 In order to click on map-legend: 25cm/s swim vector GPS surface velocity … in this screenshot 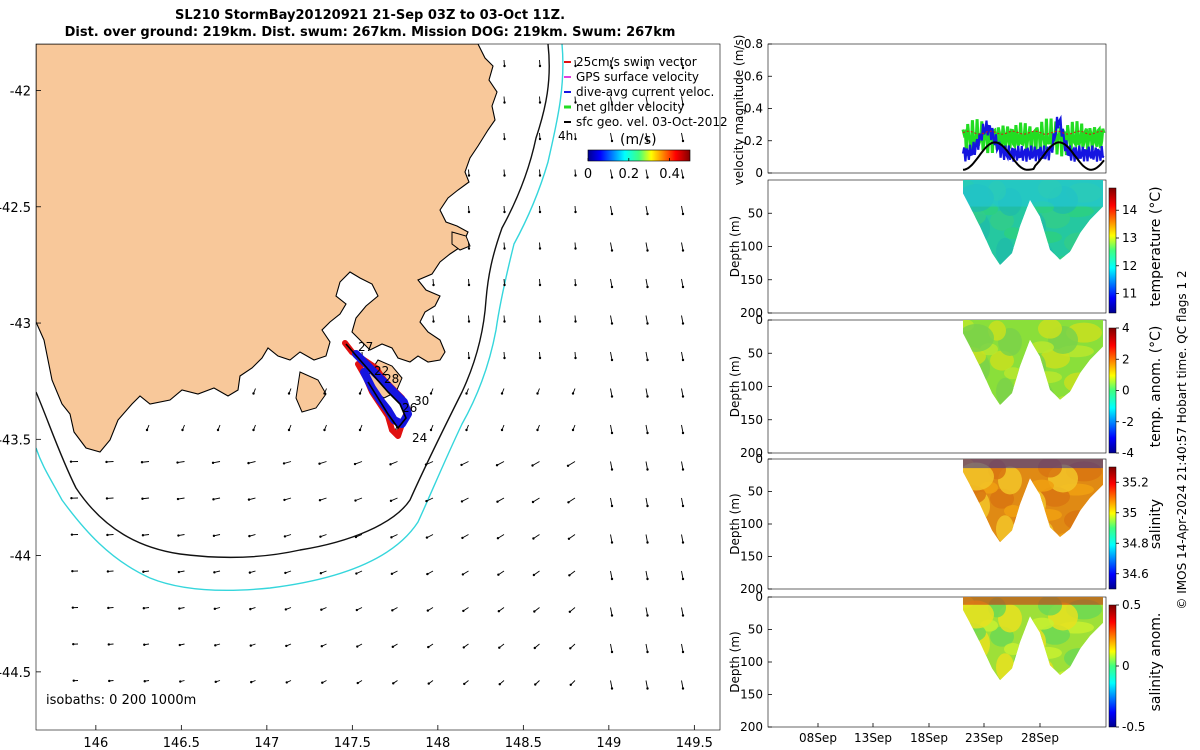, I will do `click(643, 118)`.